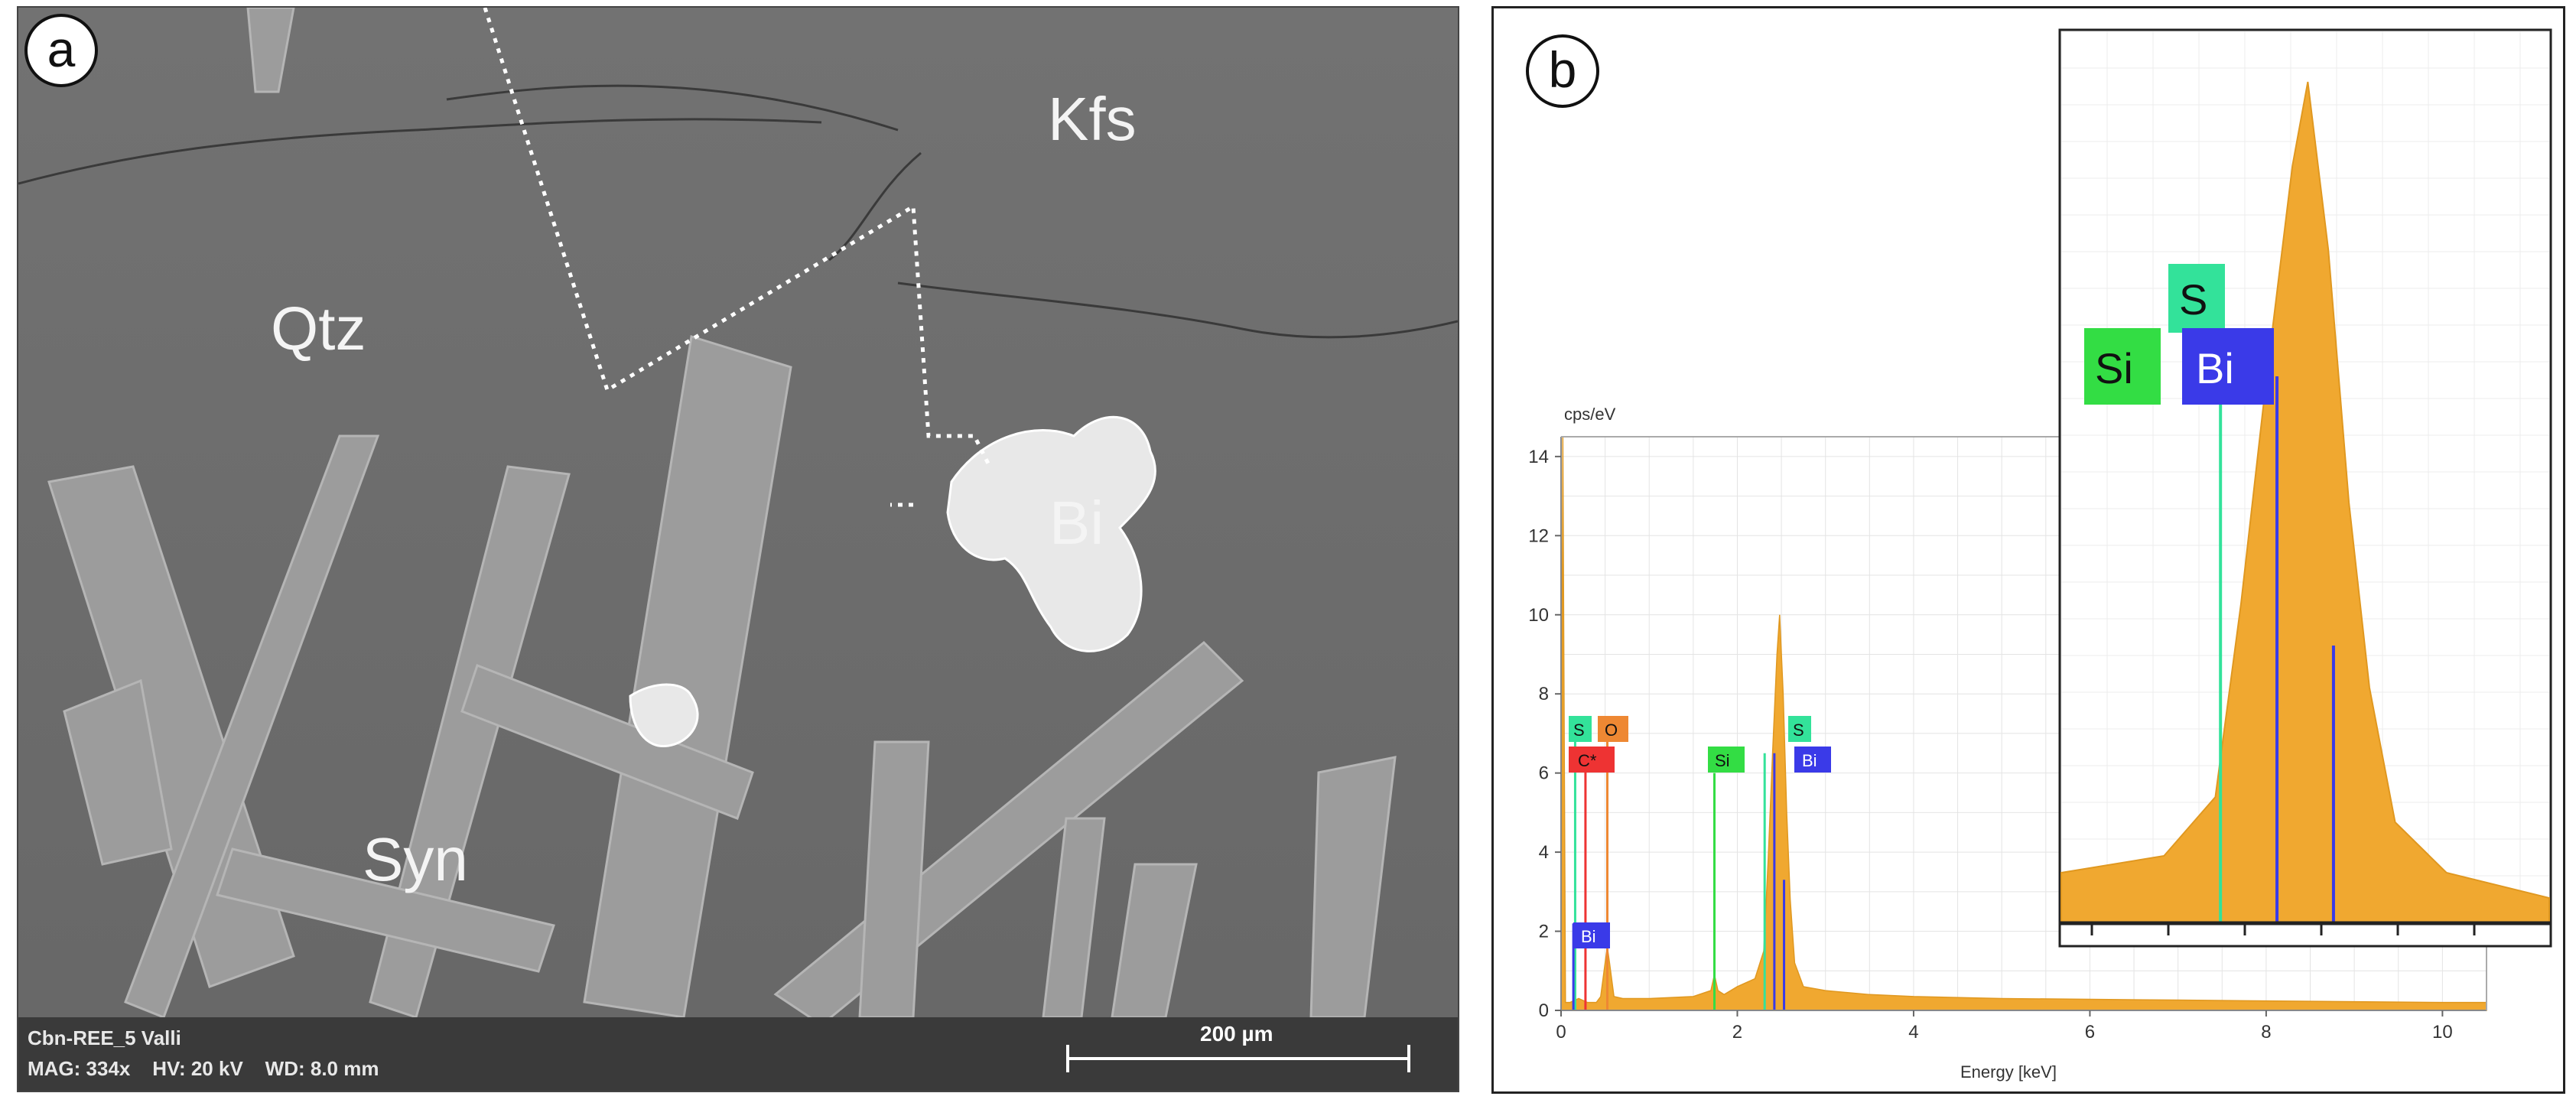  What do you see at coordinates (1700, 832) in the screenshot?
I see `main-peak-labels: S O C* Si S Bi Bi` at bounding box center [1700, 832].